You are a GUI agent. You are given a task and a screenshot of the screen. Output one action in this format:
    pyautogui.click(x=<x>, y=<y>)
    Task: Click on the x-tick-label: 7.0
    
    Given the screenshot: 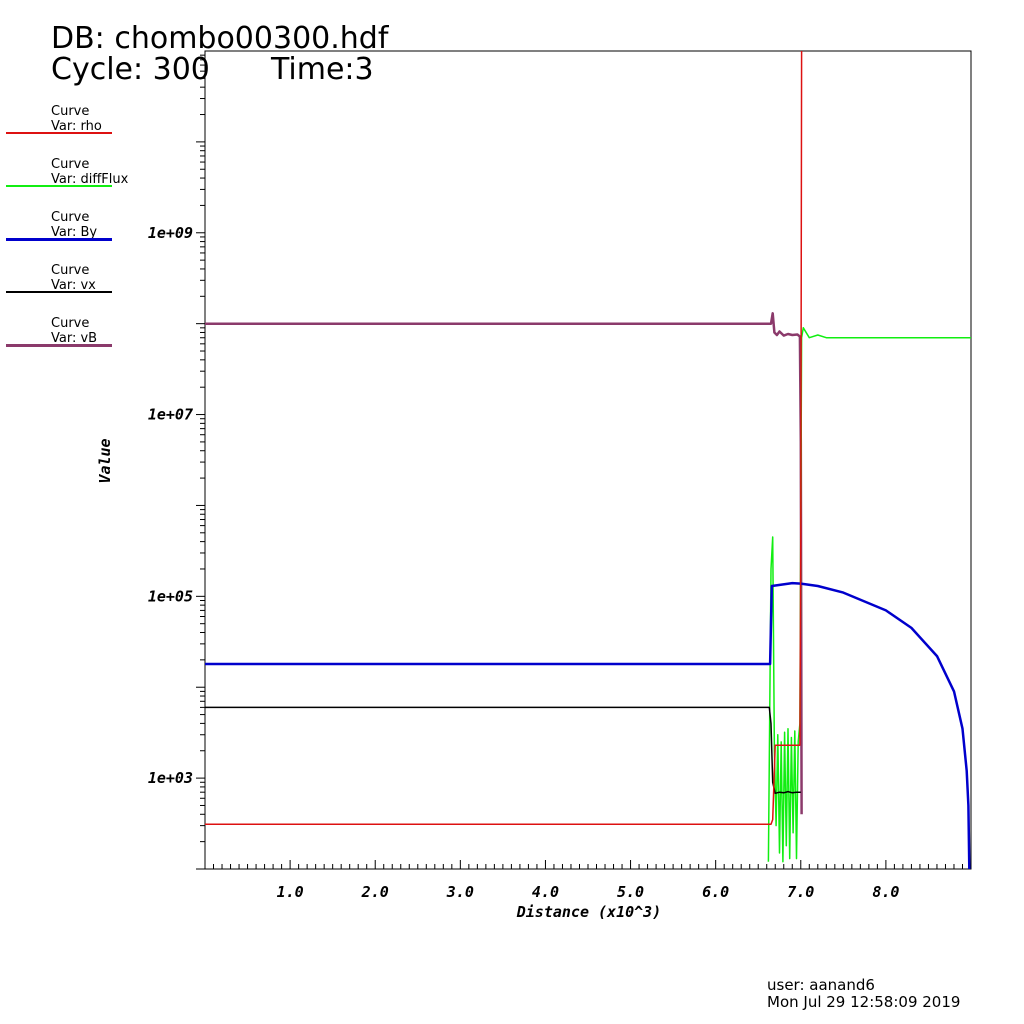 What is the action you would take?
    pyautogui.click(x=800, y=892)
    